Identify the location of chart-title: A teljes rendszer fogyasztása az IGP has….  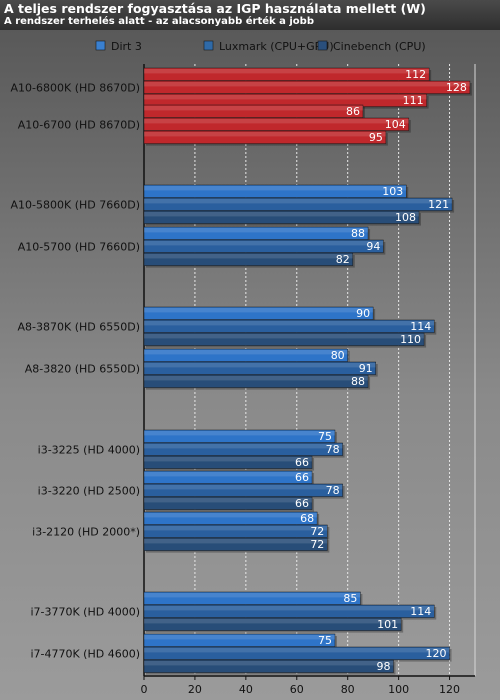
(215, 8).